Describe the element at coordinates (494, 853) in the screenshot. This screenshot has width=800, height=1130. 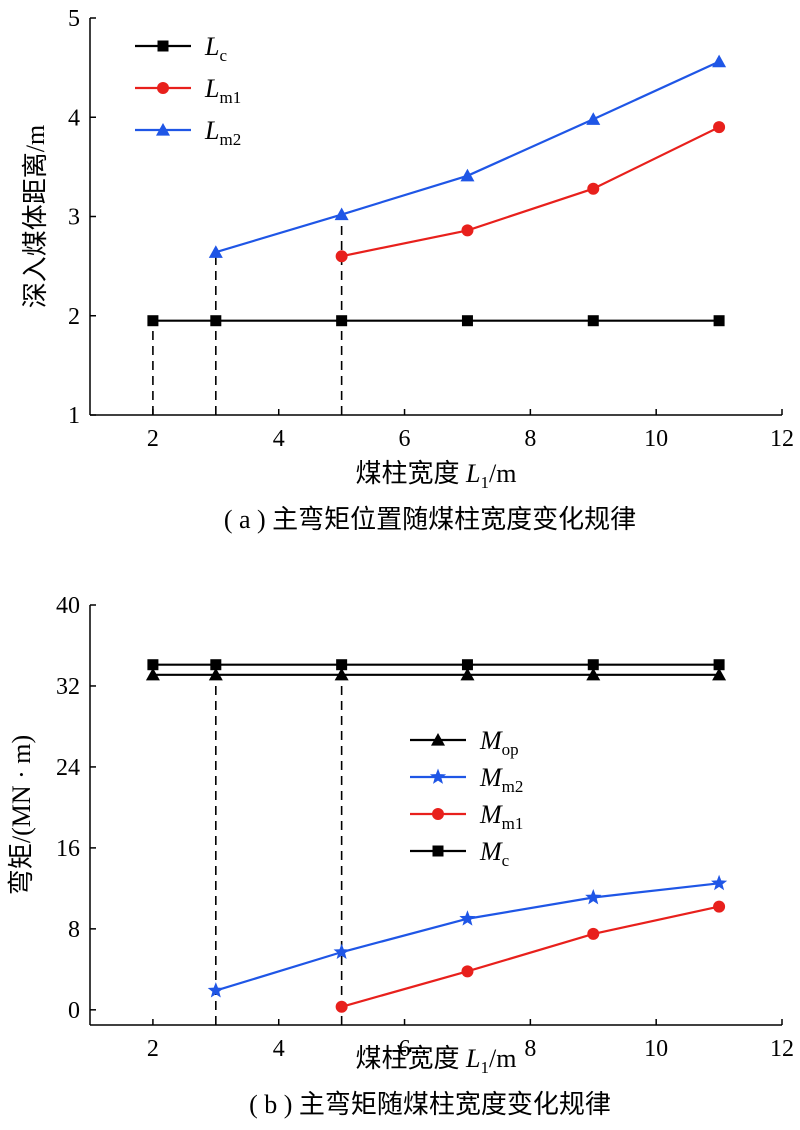
I see `legend-label: Mc` at that location.